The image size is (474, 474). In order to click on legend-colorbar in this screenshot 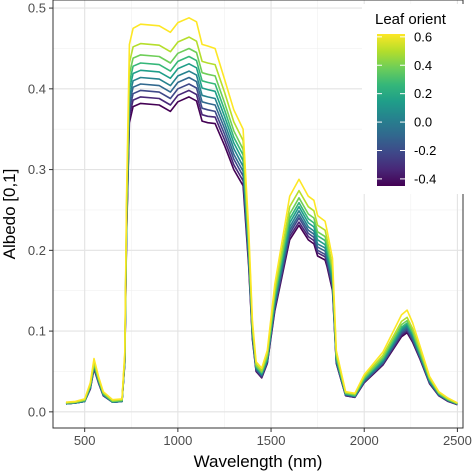, I will do `click(391, 110)`.